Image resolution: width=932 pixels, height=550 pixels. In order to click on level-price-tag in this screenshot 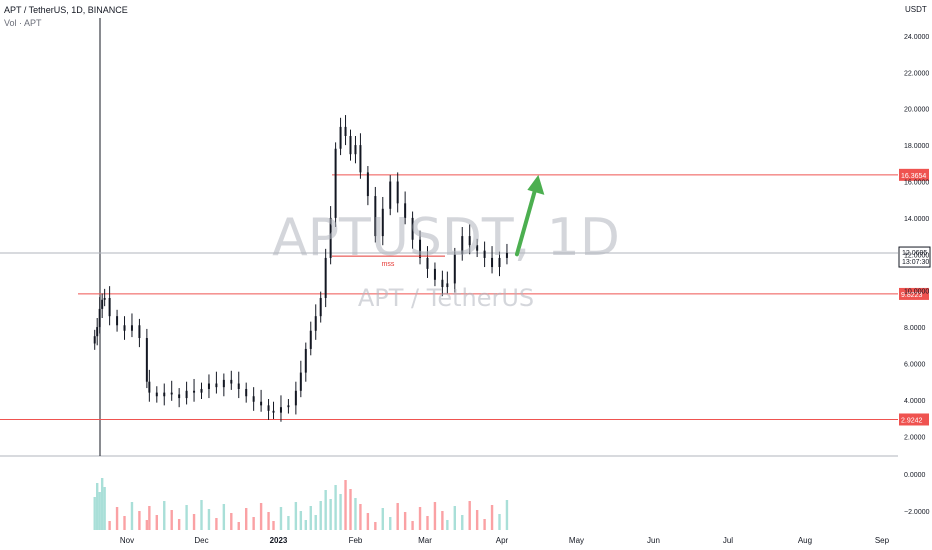, I will do `click(914, 419)`.